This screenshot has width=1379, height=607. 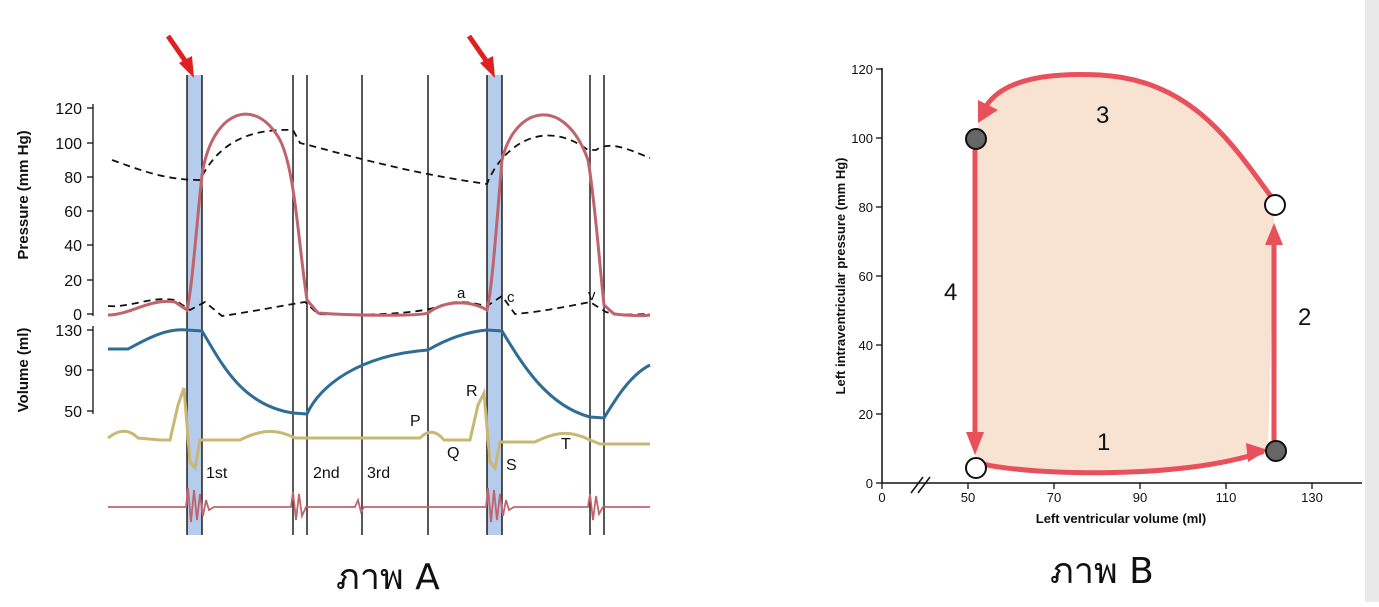 I want to click on phase-label-2: 2, so click(x=1304, y=317).